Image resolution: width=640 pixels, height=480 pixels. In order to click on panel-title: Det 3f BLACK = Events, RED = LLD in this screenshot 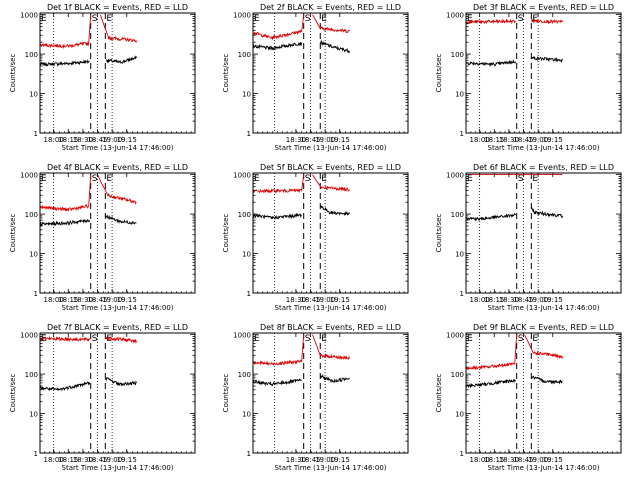, I will do `click(543, 7)`.